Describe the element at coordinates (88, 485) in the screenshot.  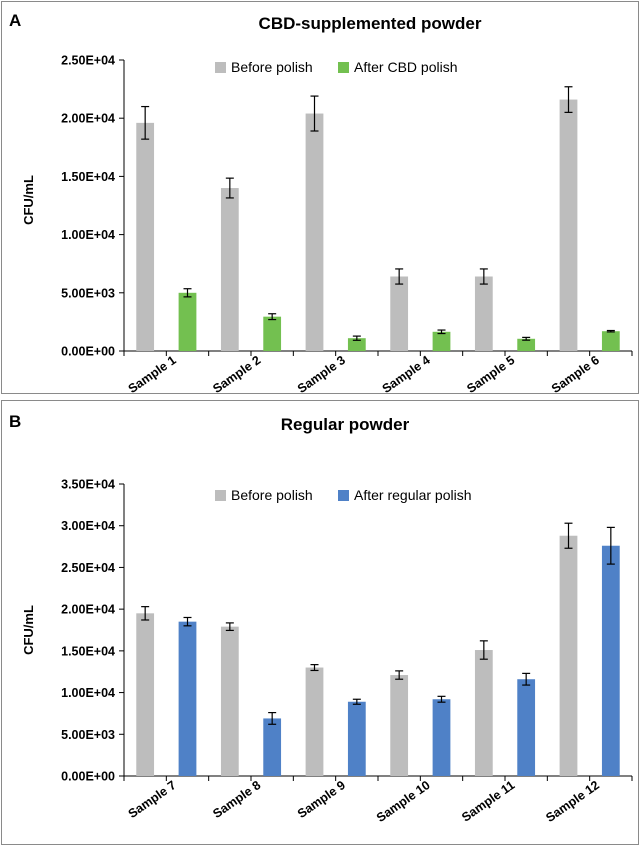
I see `panel-b-y-tick-label: 3.50E+04` at that location.